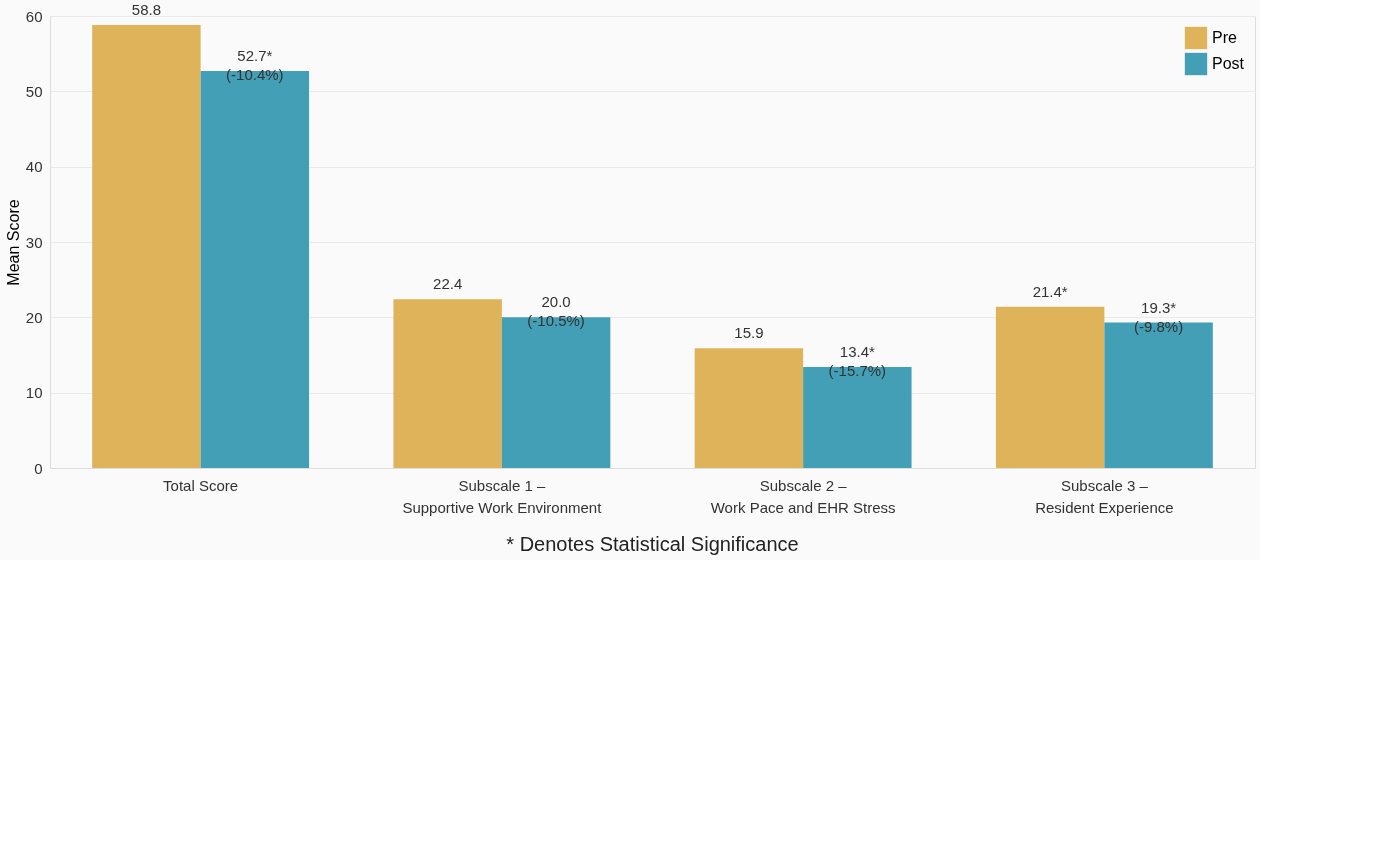 The height and width of the screenshot is (854, 1386). I want to click on x-tick-label: Subscale 1 – Supportive Work Environment, so click(502, 496).